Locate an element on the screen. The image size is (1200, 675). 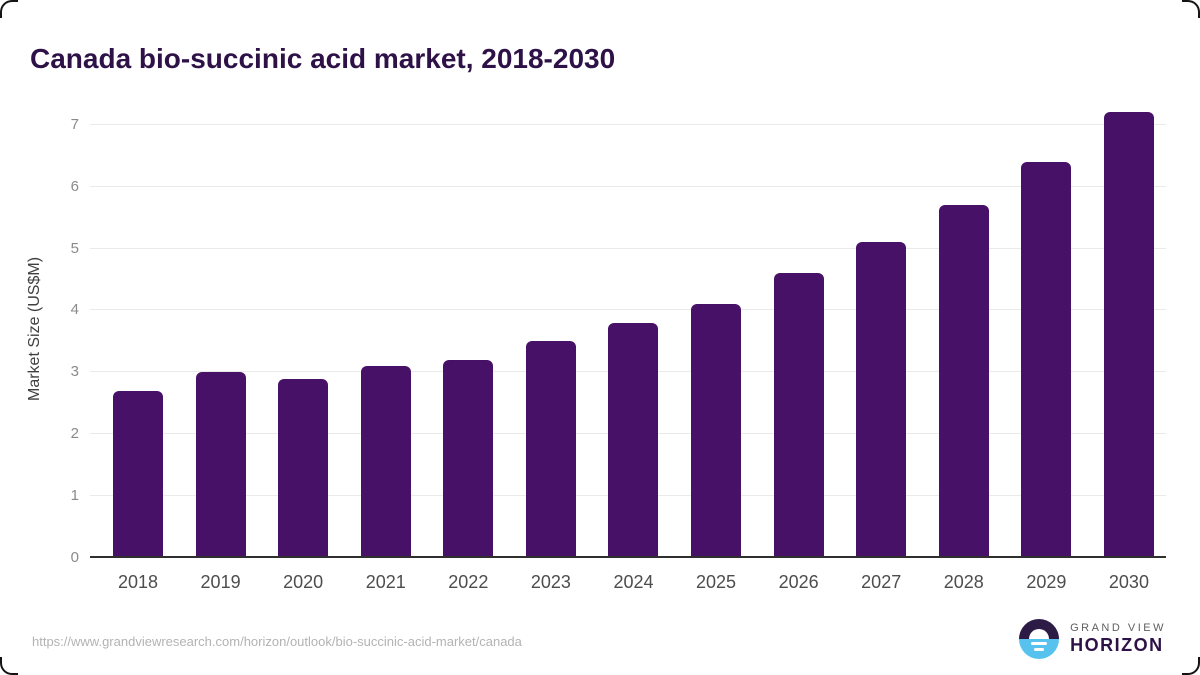
bar-2023 is located at coordinates (550, 449).